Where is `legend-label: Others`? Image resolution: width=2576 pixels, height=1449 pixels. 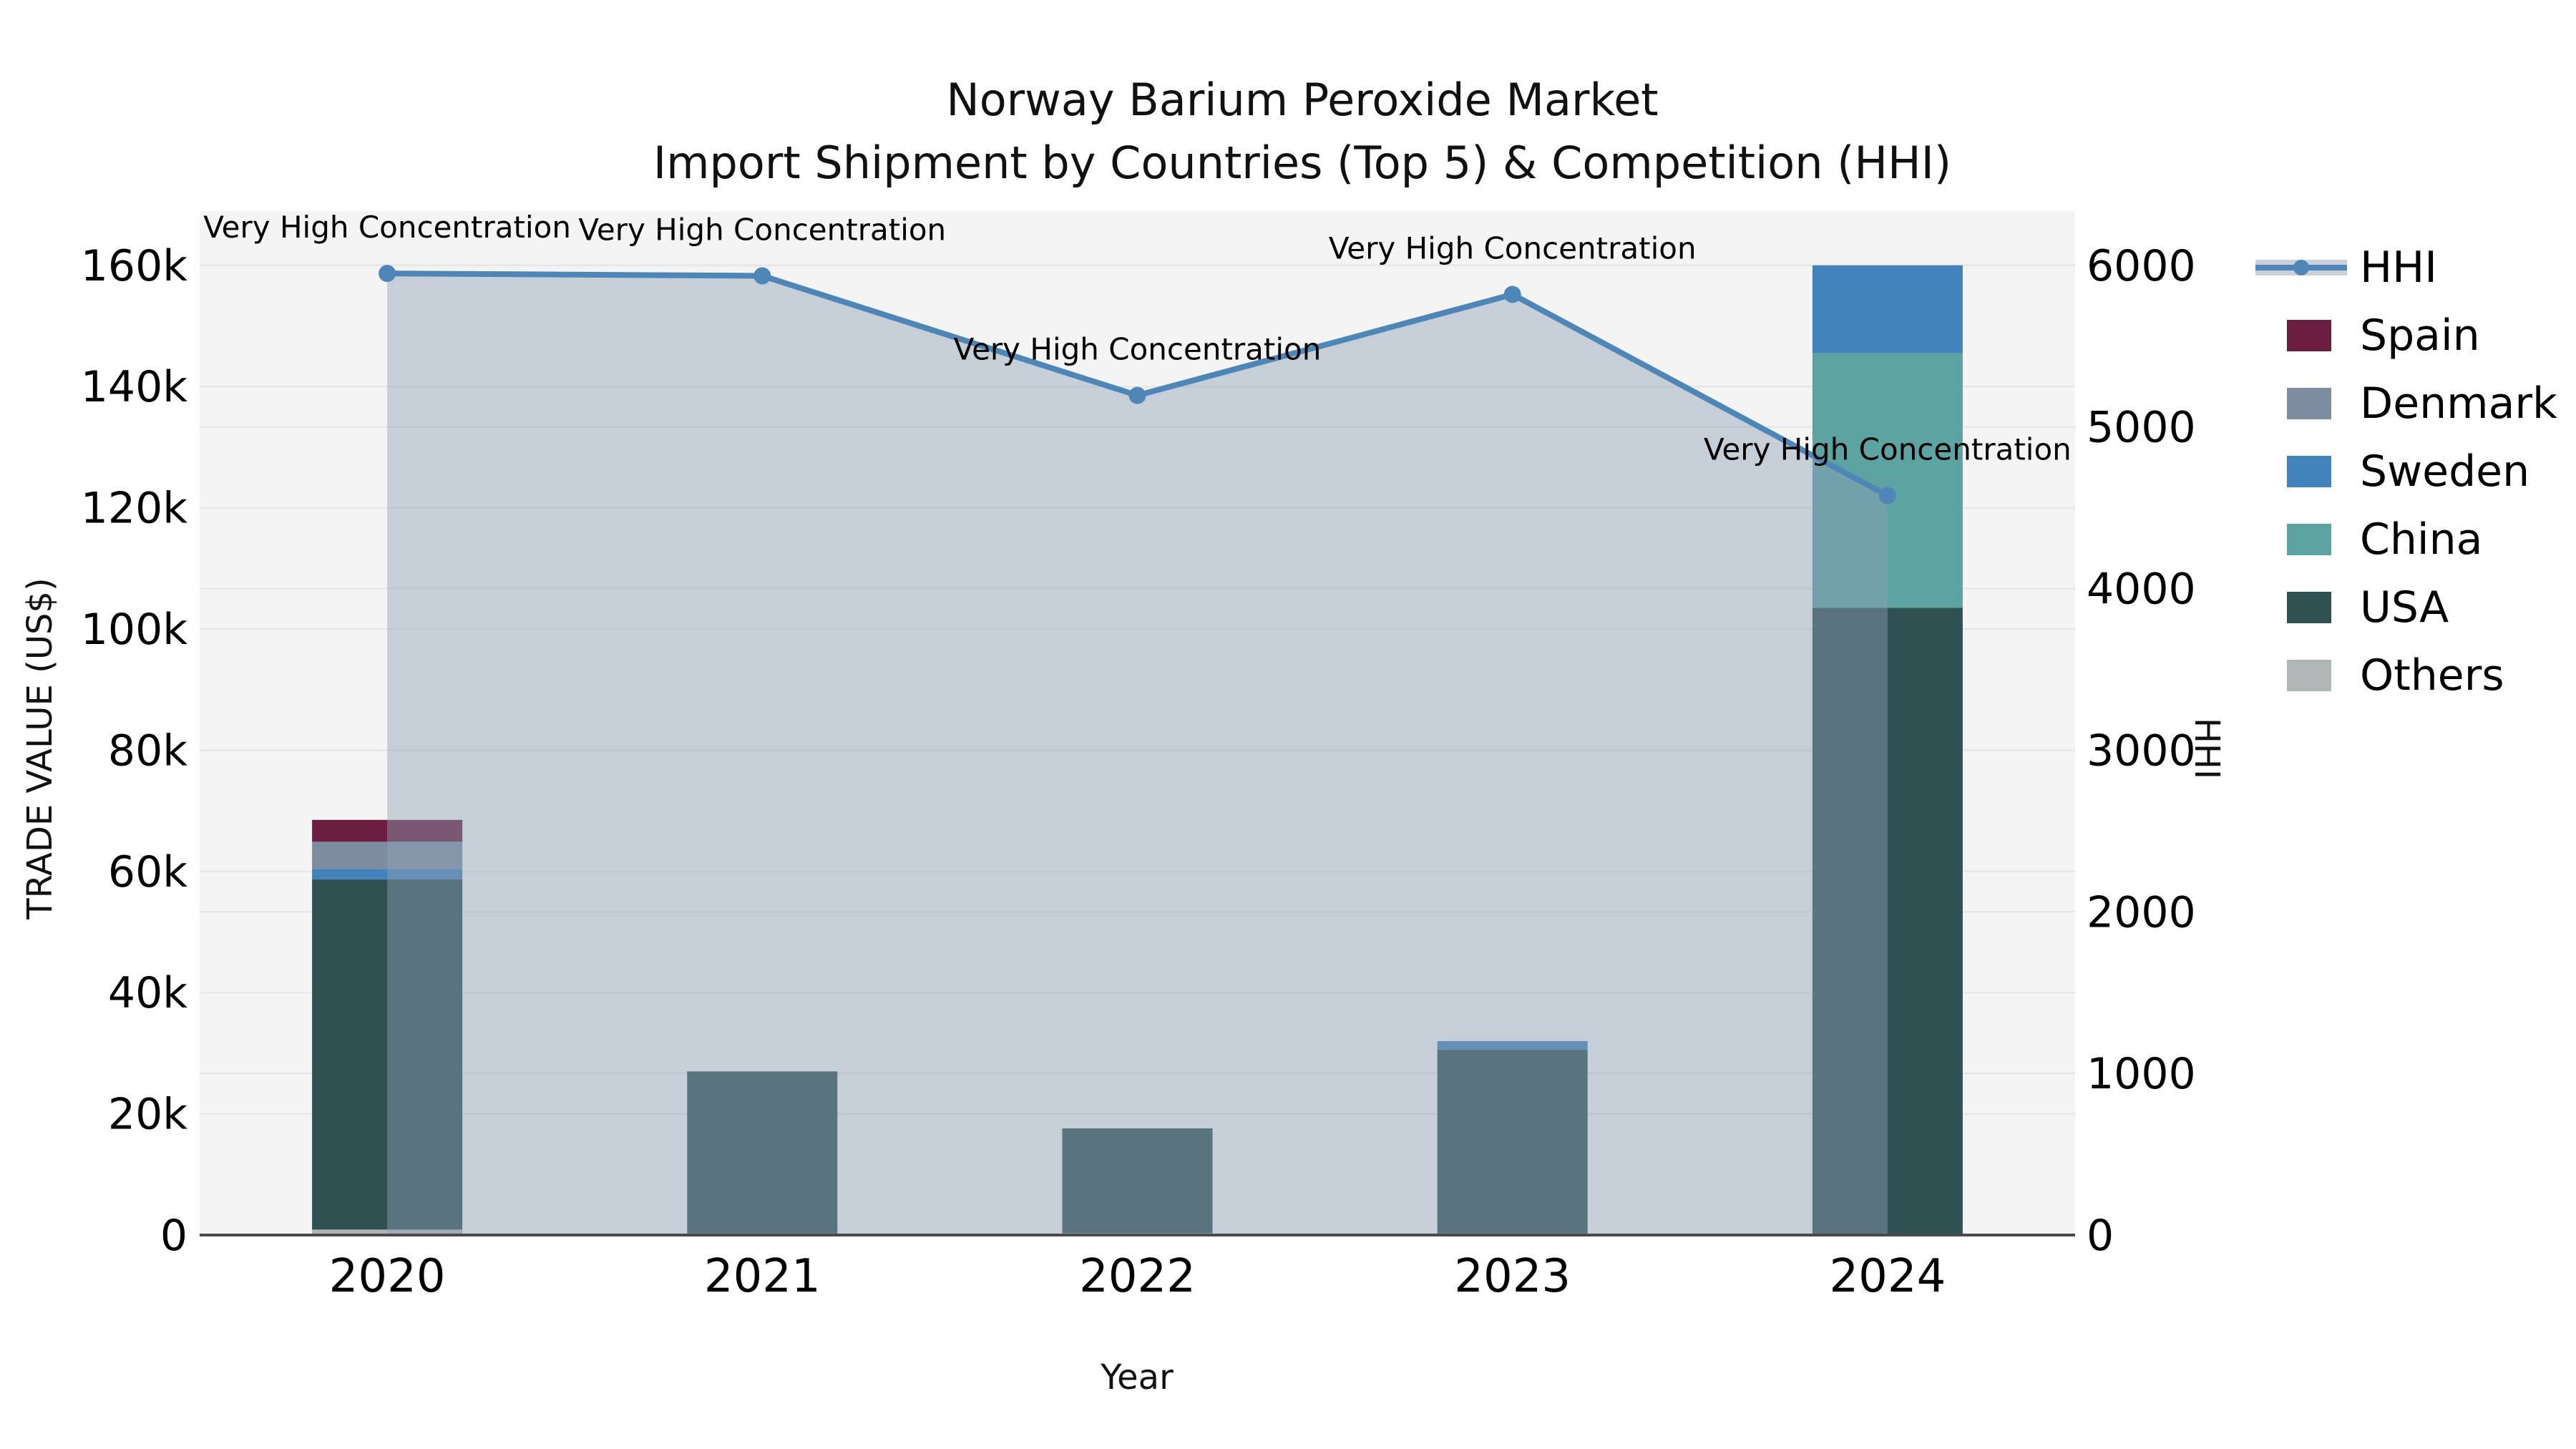 legend-label: Others is located at coordinates (2432, 675).